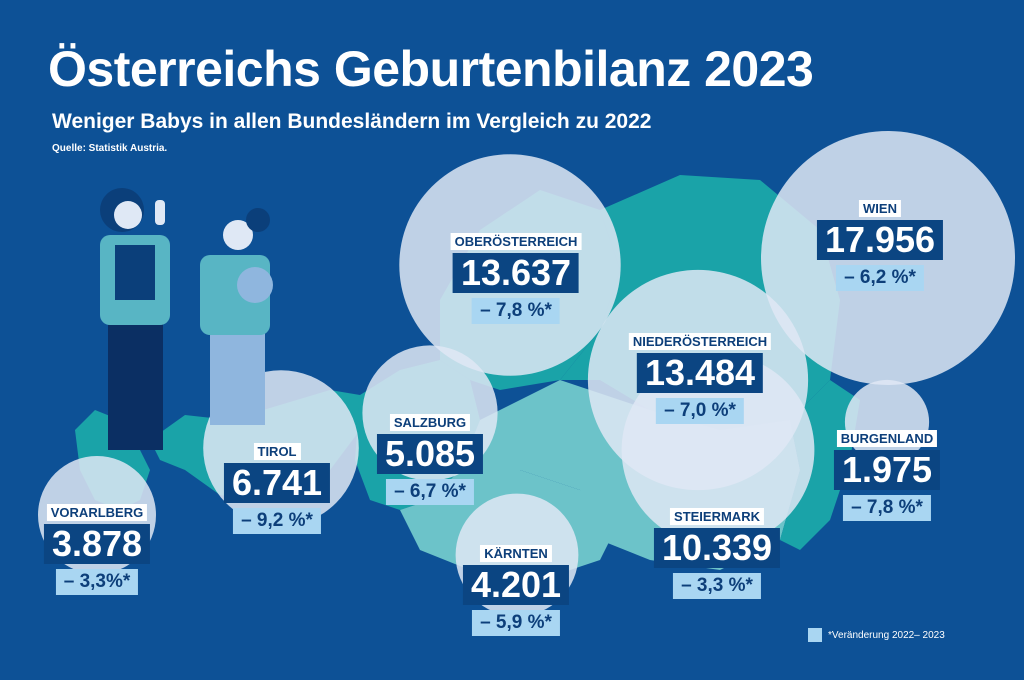  What do you see at coordinates (887, 438) in the screenshot?
I see `region-name: BURGENLAND` at bounding box center [887, 438].